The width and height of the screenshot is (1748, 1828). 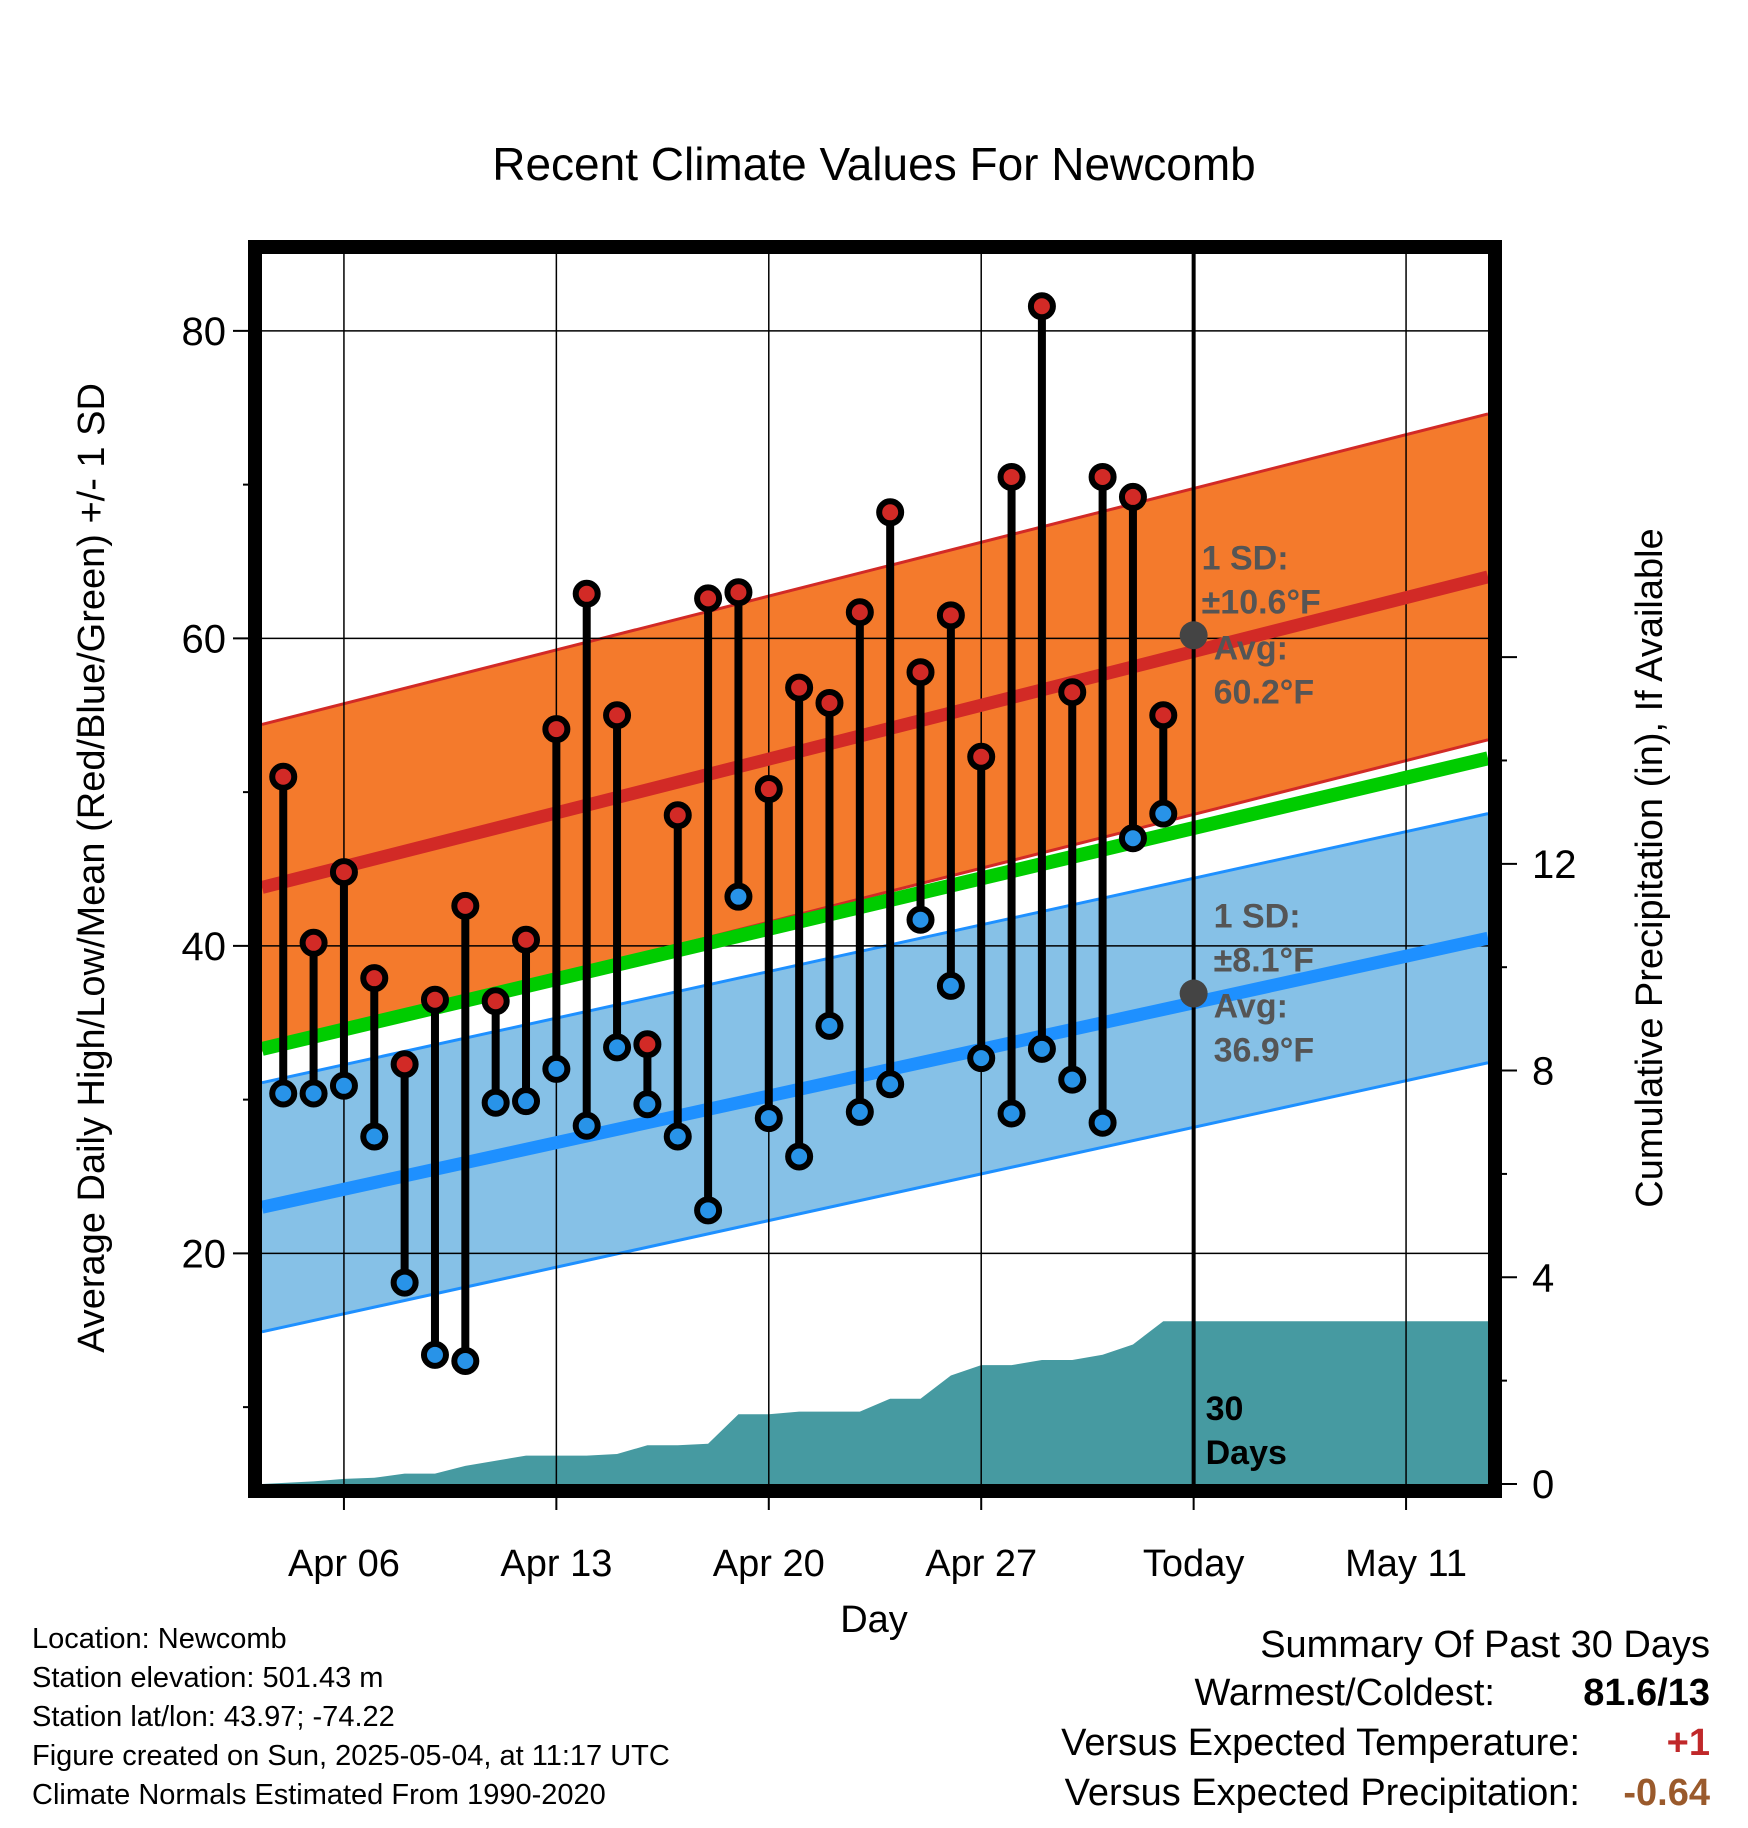 I want to click on location-text: Location: Newcomb, so click(x=159, y=1639).